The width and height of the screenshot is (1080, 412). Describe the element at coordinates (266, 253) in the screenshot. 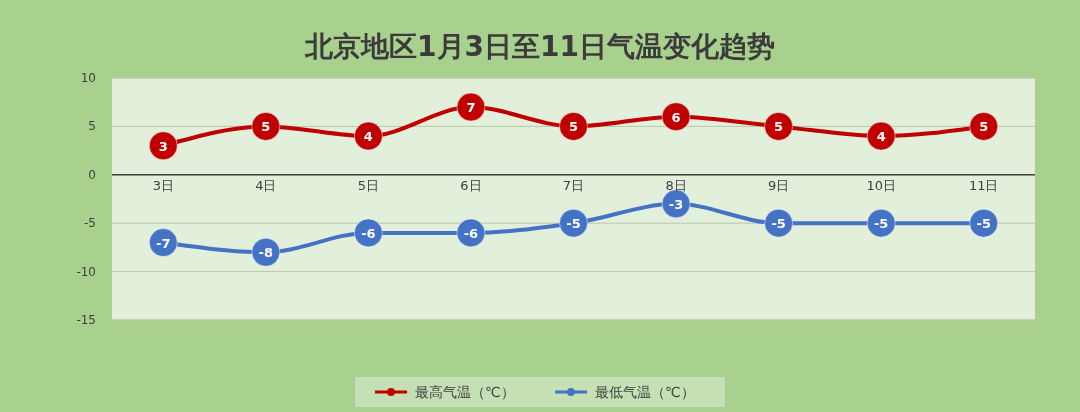

I see `data-label: -8` at that location.